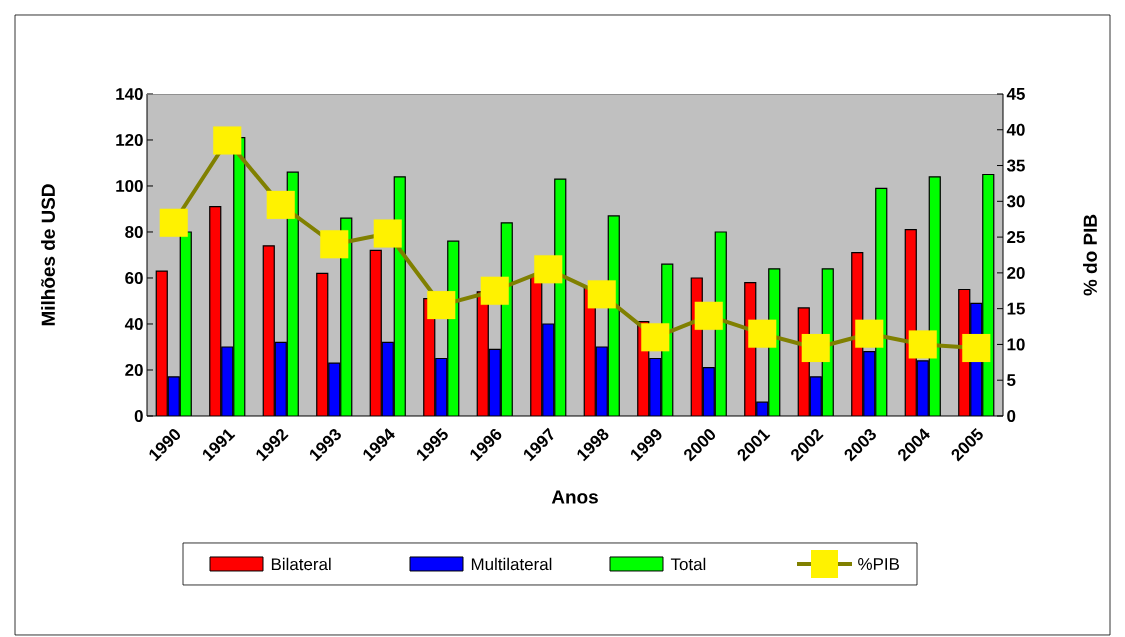 The width and height of the screenshot is (1125, 637). I want to click on y-tick-label: 40, so click(133, 323).